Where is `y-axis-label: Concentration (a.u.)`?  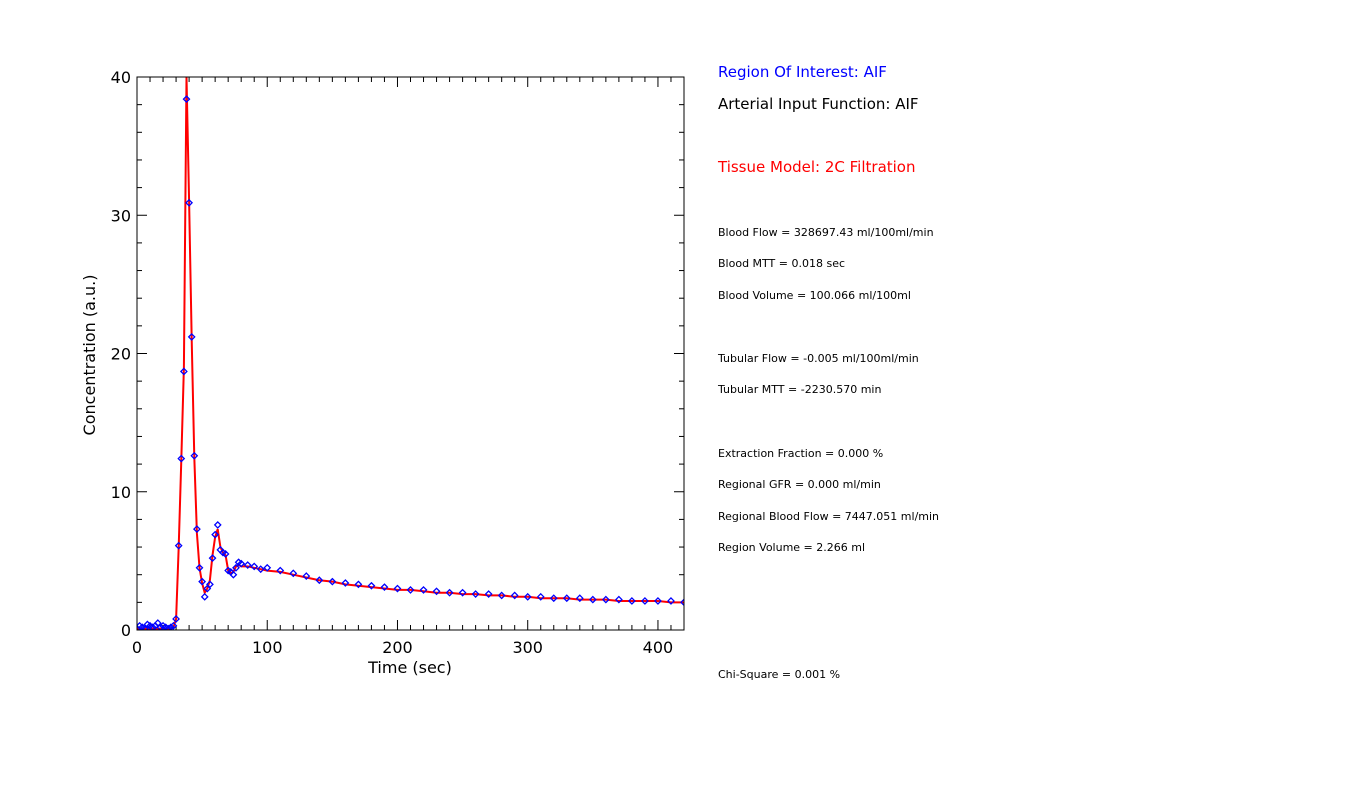 y-axis-label: Concentration (a.u.) is located at coordinates (89, 355).